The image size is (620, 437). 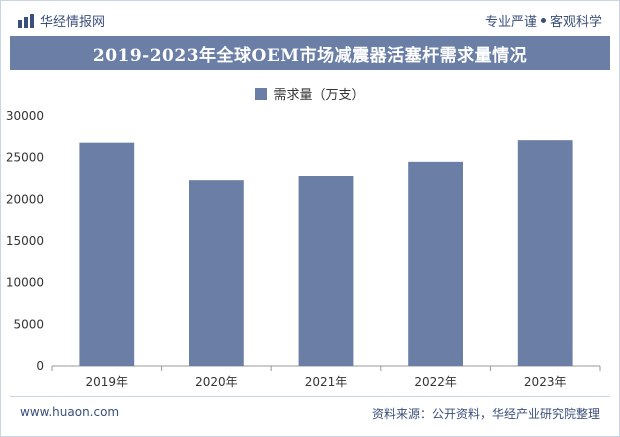 I want to click on title-bar: 2019-2023年全球OEM市场减震器活塞杆需求量情况, so click(x=310, y=53).